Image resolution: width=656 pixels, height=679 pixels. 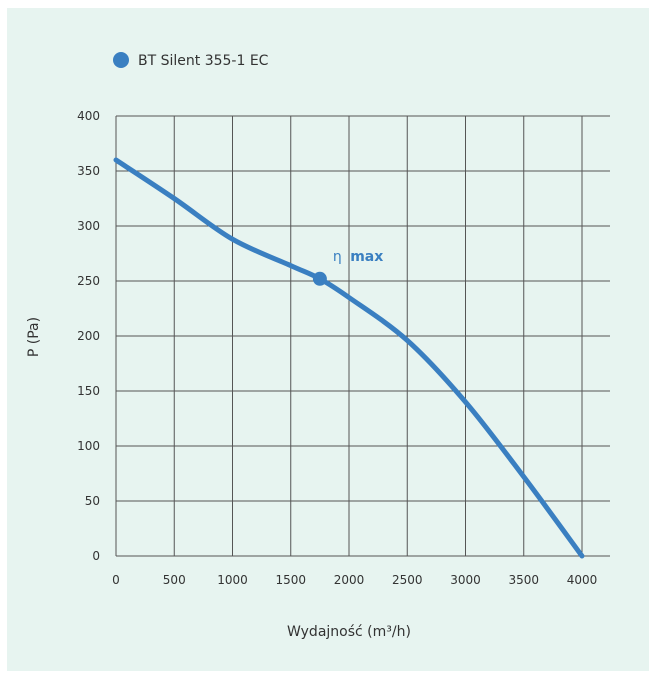 I want to click on x-tick-label: 1000, so click(x=232, y=580).